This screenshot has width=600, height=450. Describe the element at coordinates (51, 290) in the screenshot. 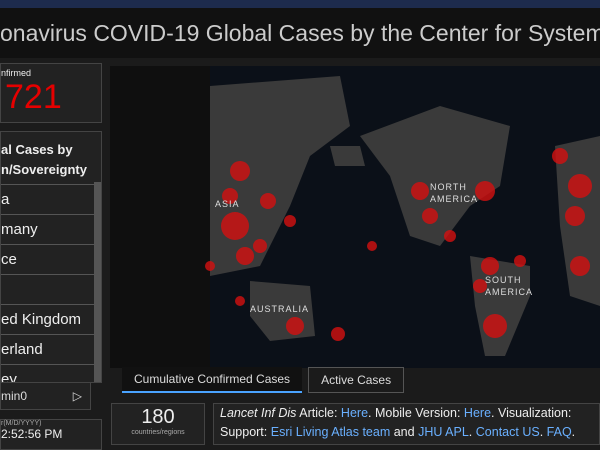

I see `list-item` at that location.